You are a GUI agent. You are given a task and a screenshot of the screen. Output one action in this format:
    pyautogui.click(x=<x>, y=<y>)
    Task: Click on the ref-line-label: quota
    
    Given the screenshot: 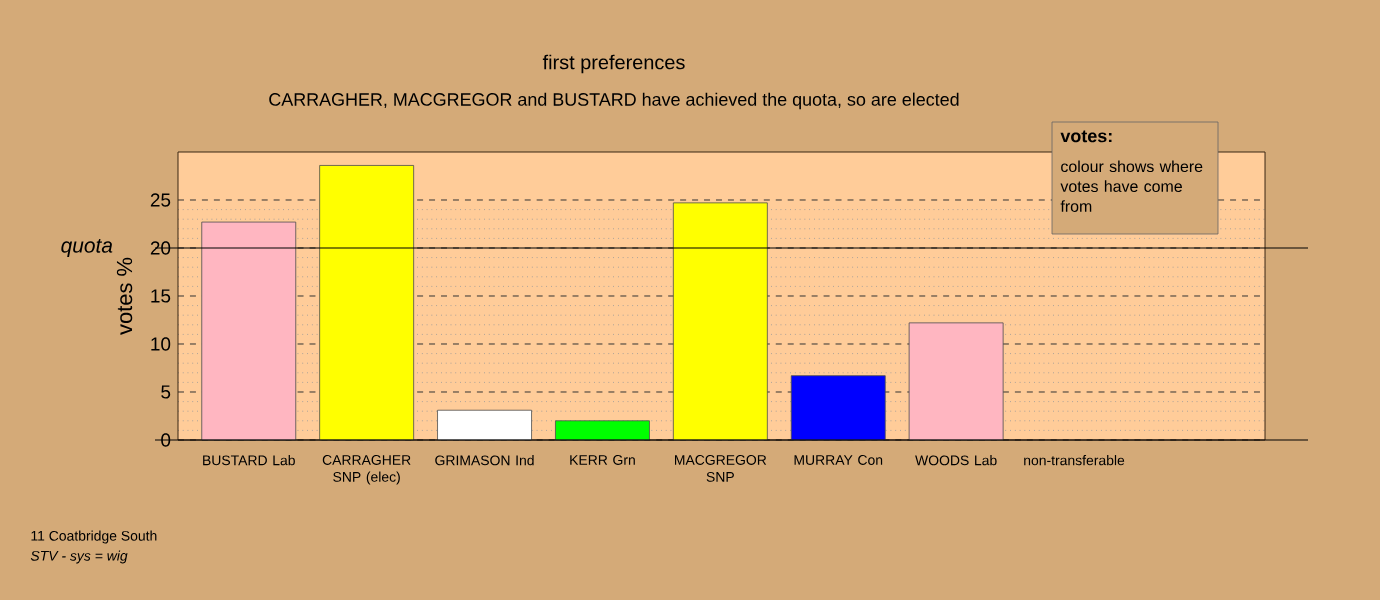 What is the action you would take?
    pyautogui.click(x=87, y=248)
    